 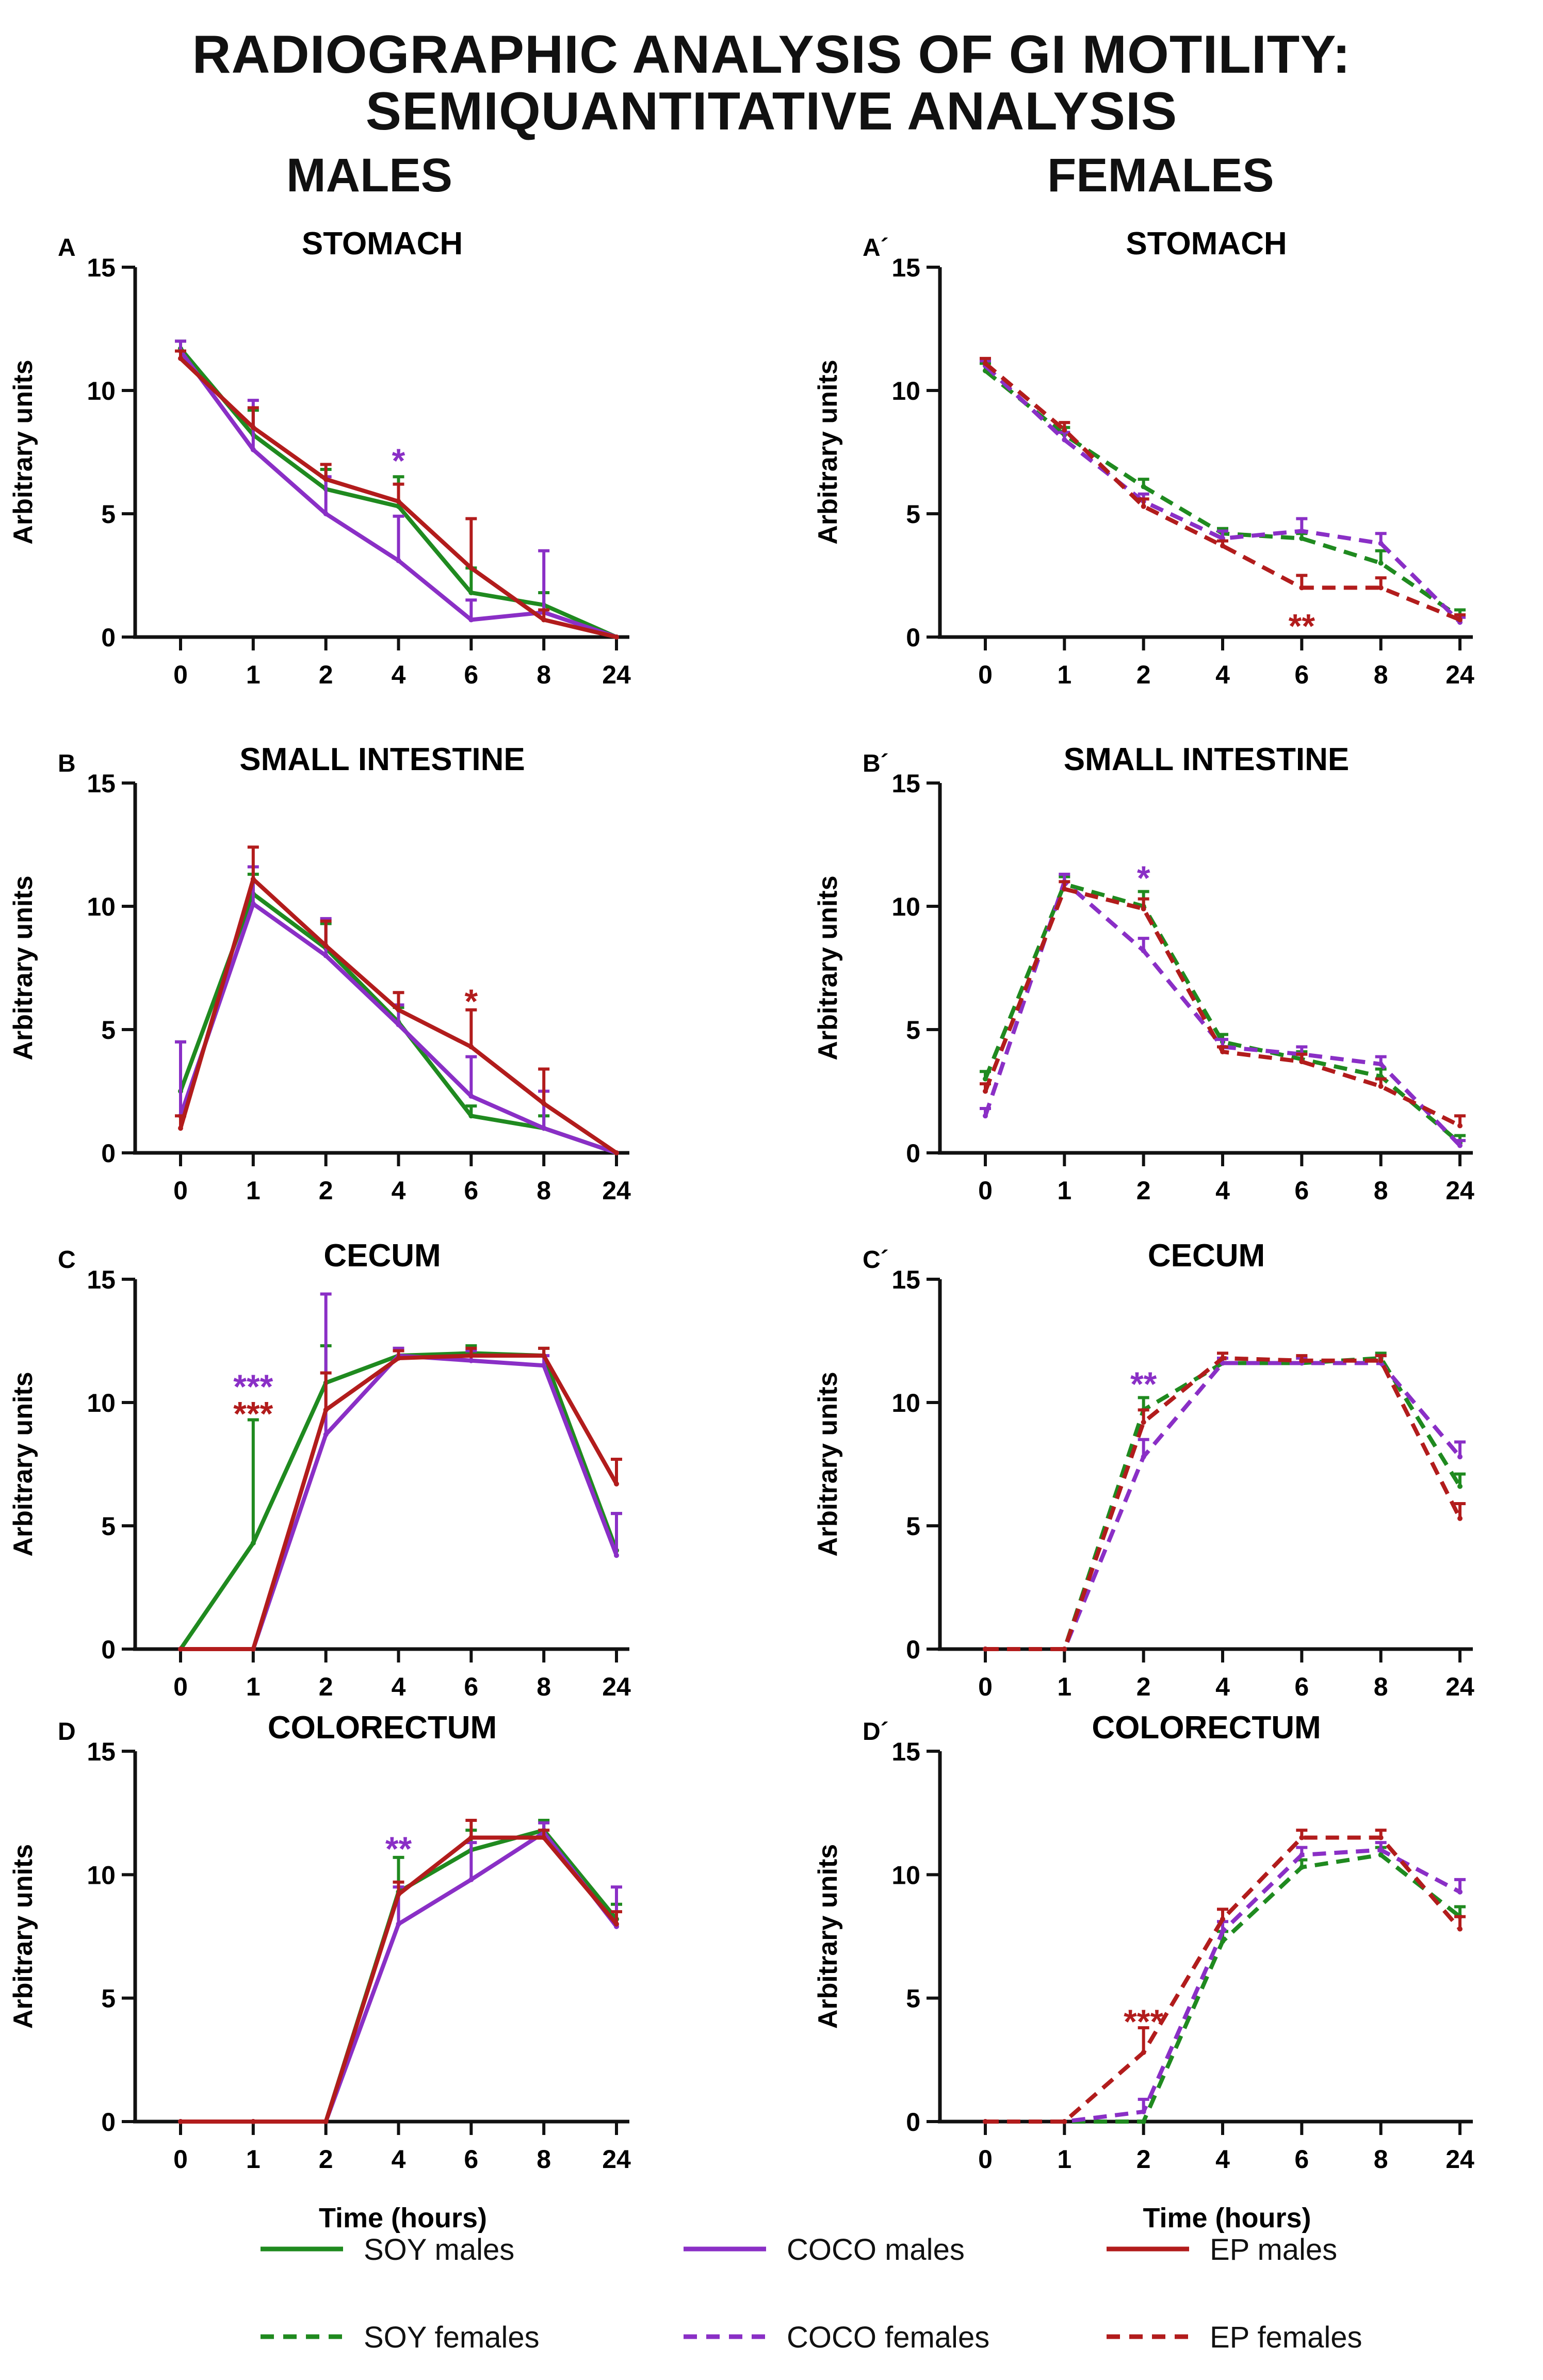 What do you see at coordinates (440, 2250) in the screenshot?
I see `legend-label: SOY males` at bounding box center [440, 2250].